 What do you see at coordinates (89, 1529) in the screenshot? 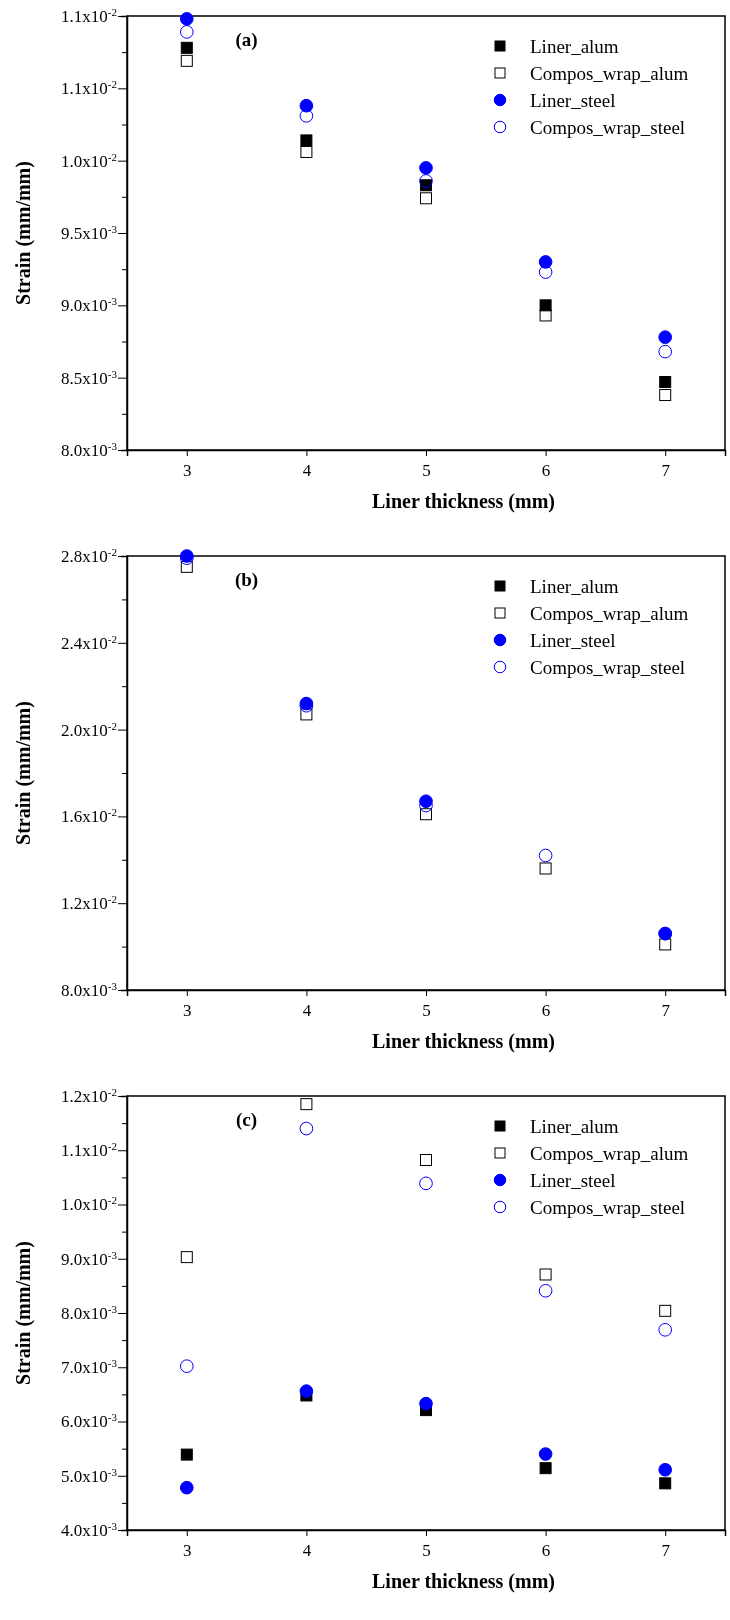
I see `y-tick-label: 4.0x10$^{-3}$` at bounding box center [89, 1529].